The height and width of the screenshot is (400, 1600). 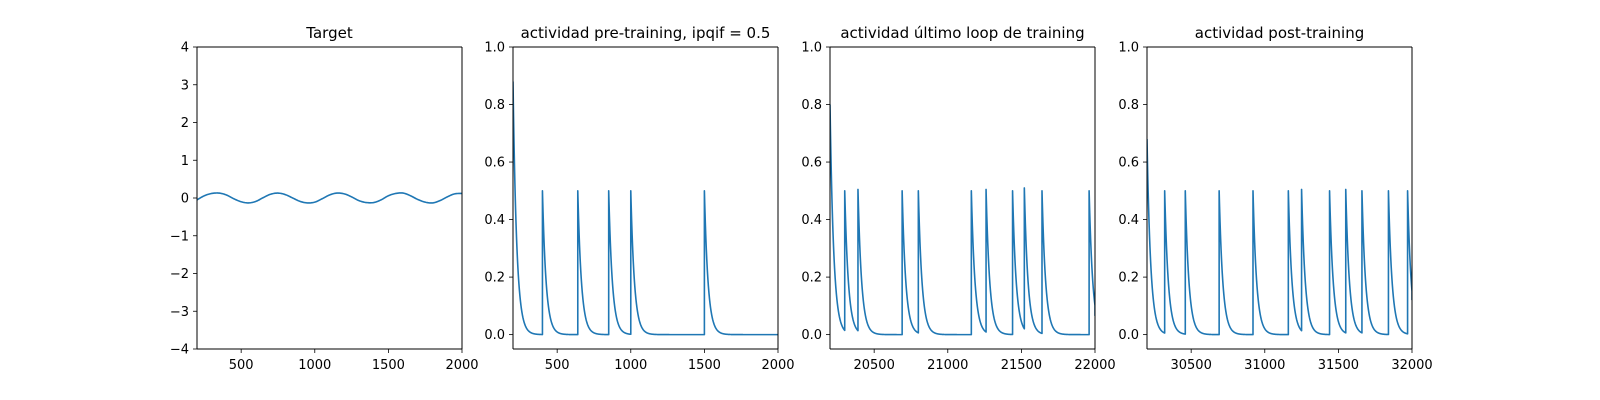 I want to click on x-tick-label: 22000, so click(x=1094, y=365).